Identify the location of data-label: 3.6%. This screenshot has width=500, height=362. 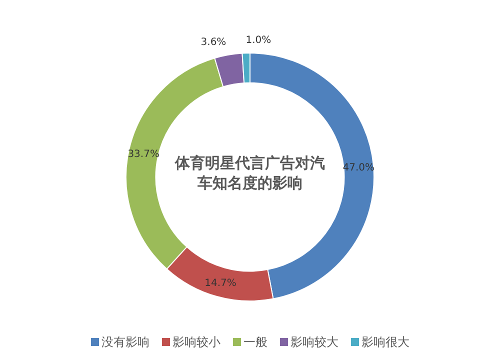
(213, 42).